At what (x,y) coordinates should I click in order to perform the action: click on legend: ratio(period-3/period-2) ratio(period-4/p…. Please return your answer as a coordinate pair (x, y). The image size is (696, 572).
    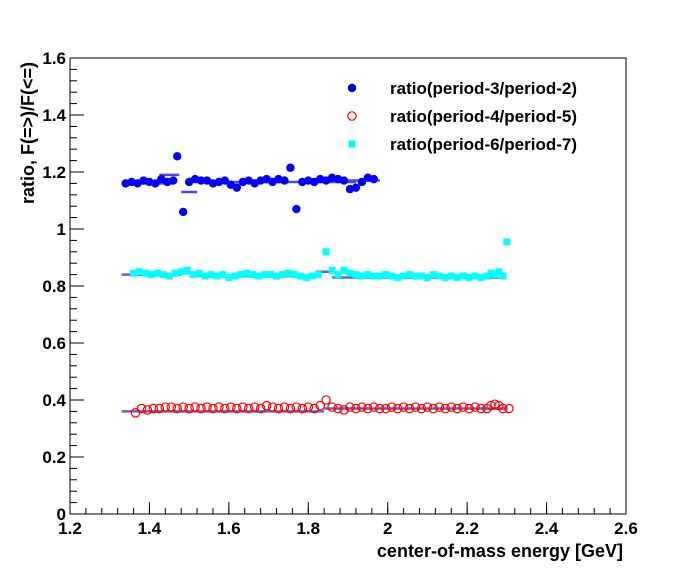
    Looking at the image, I should click on (462, 116).